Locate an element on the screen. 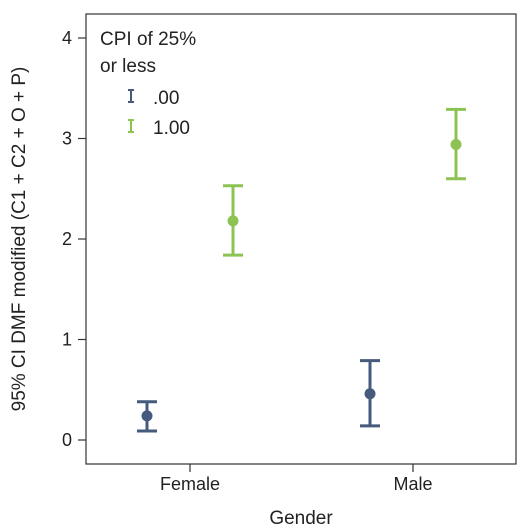 This screenshot has height=528, width=520. x-tick-label-male: Male is located at coordinates (412, 484).